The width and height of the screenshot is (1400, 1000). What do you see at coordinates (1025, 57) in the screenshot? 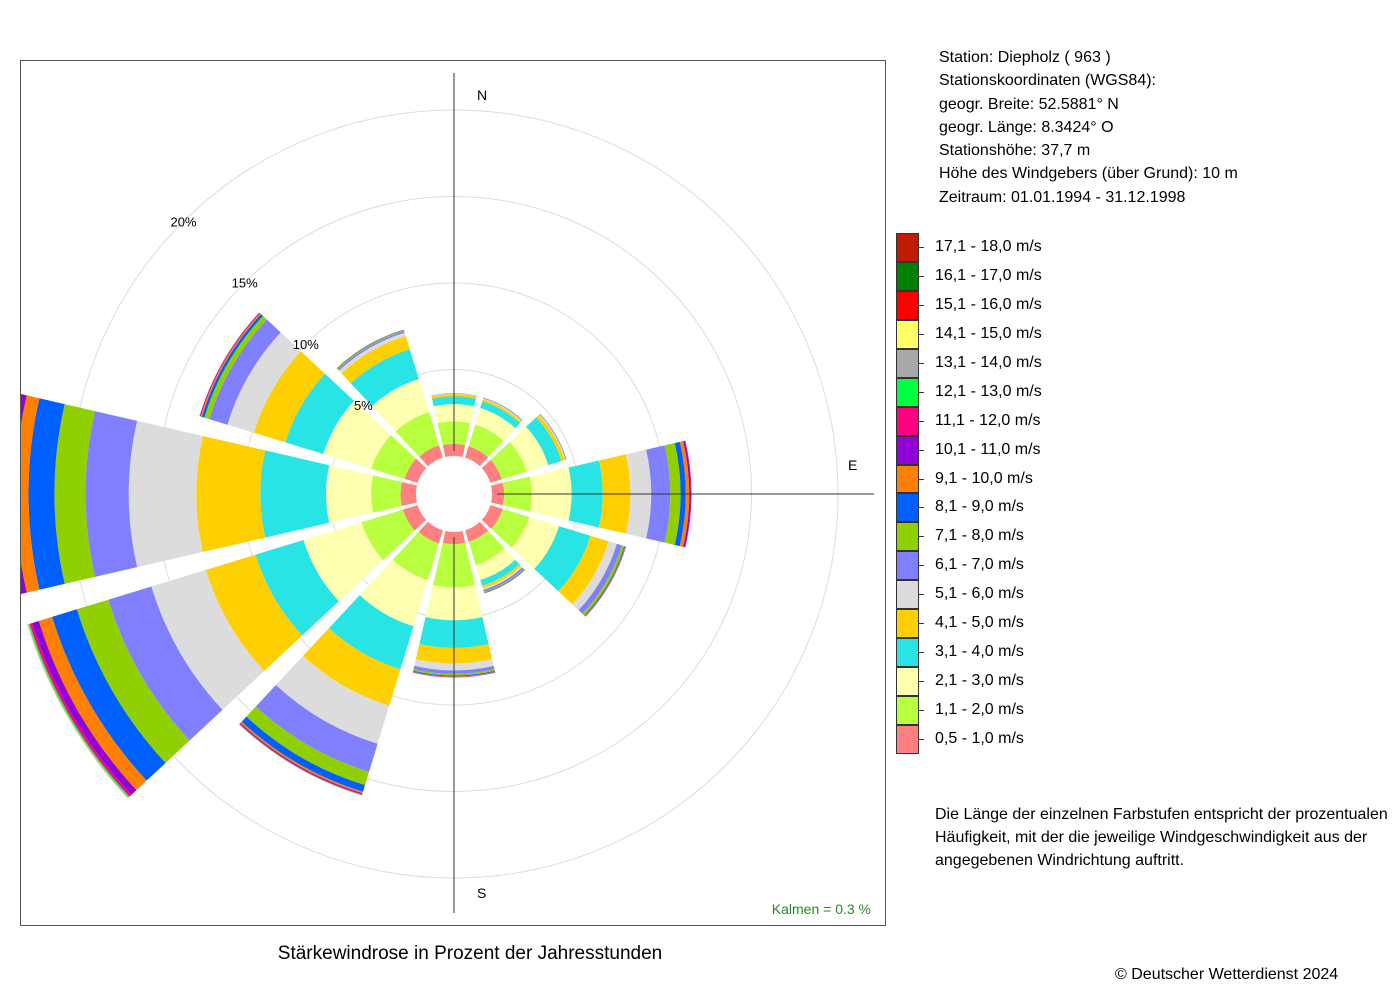
I see `station-name: Station: Diepholz ( 963 )` at bounding box center [1025, 57].